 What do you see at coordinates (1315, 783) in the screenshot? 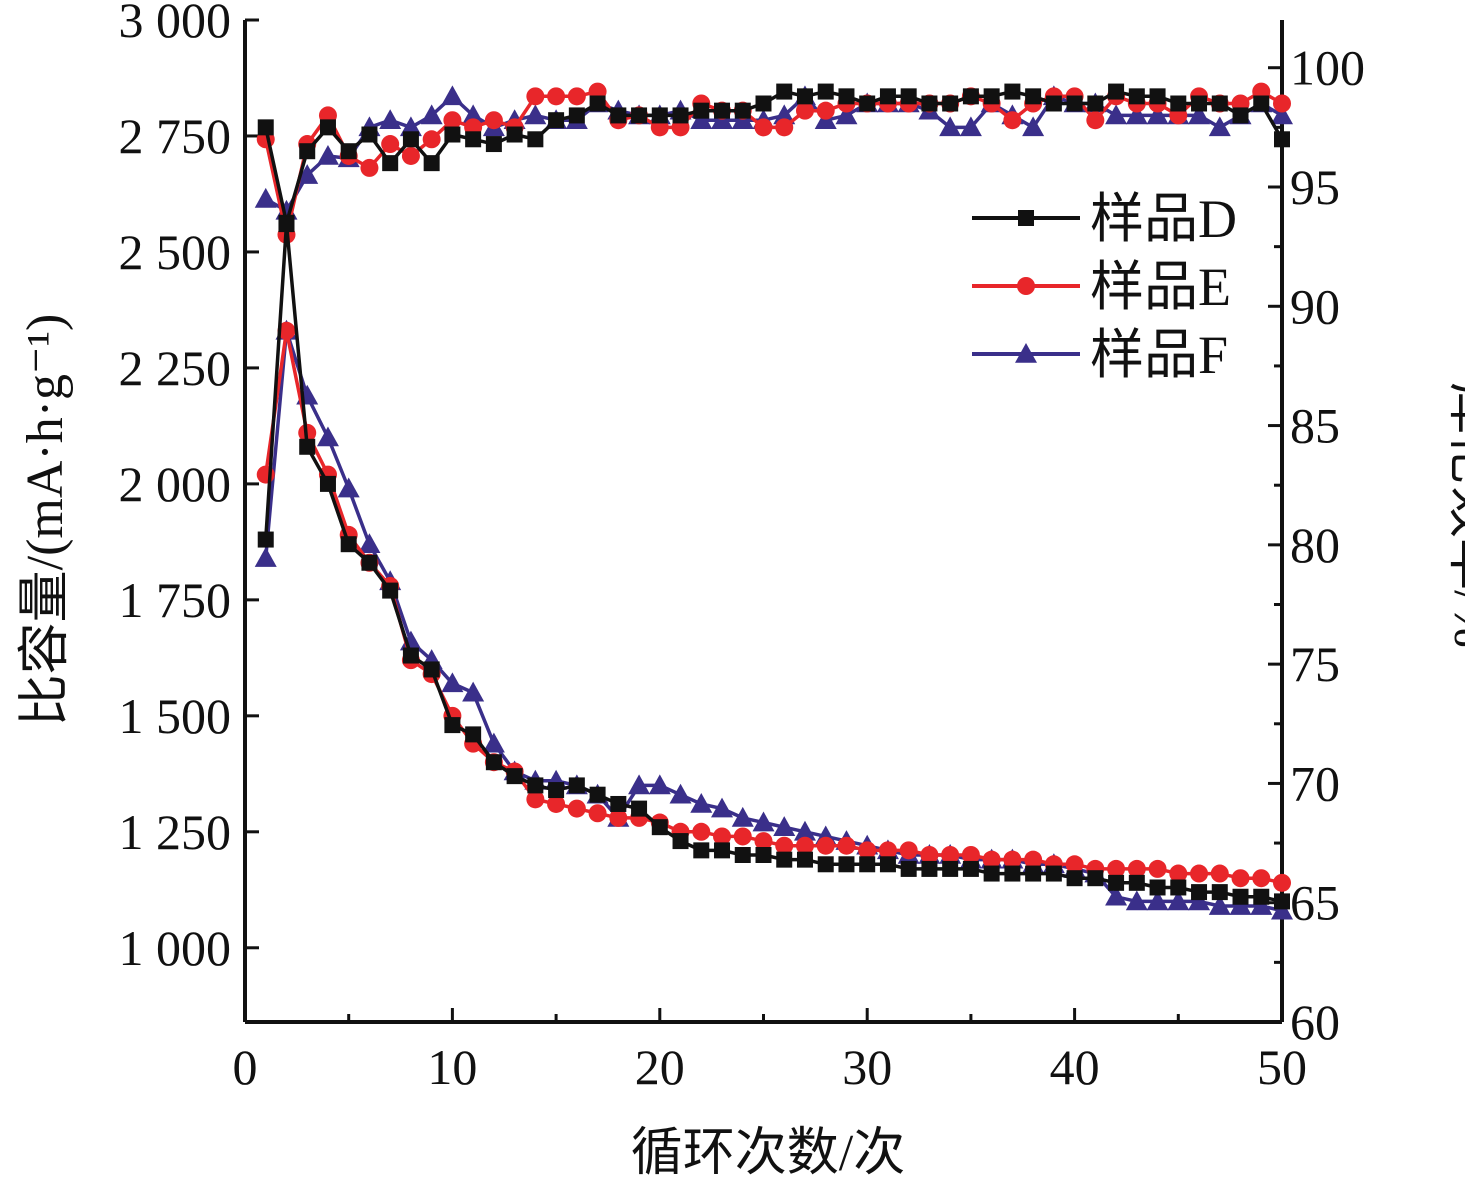
I see `y-right-tick-label: 70` at bounding box center [1315, 783].